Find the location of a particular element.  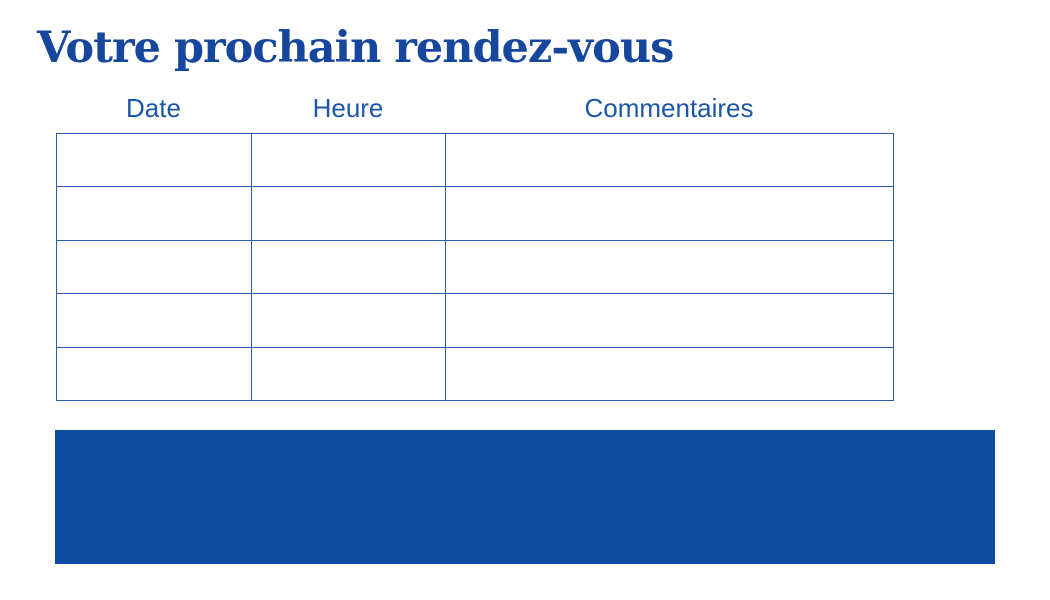

column-header-commentaires: Commentaires is located at coordinates (669, 108).